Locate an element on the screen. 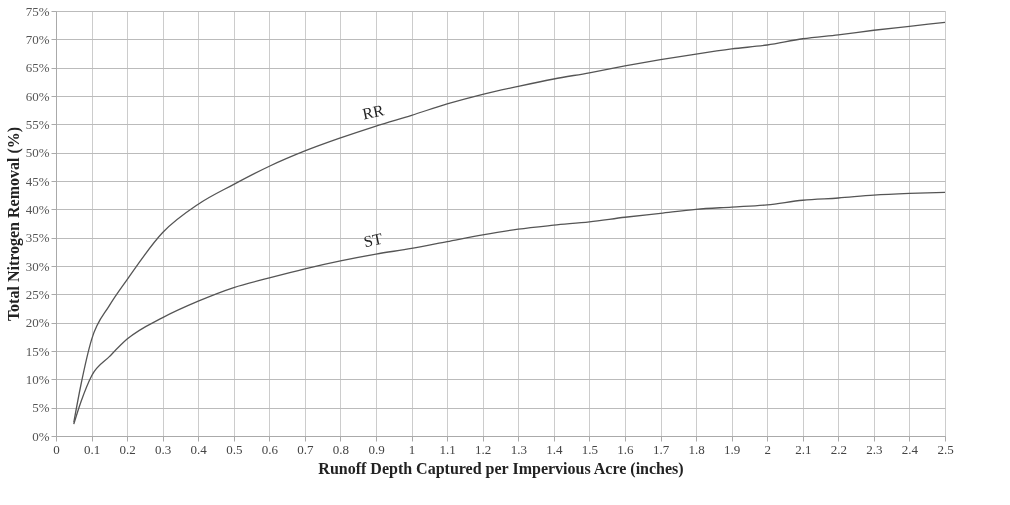  x-tick-label: 0.9 is located at coordinates (376, 449).